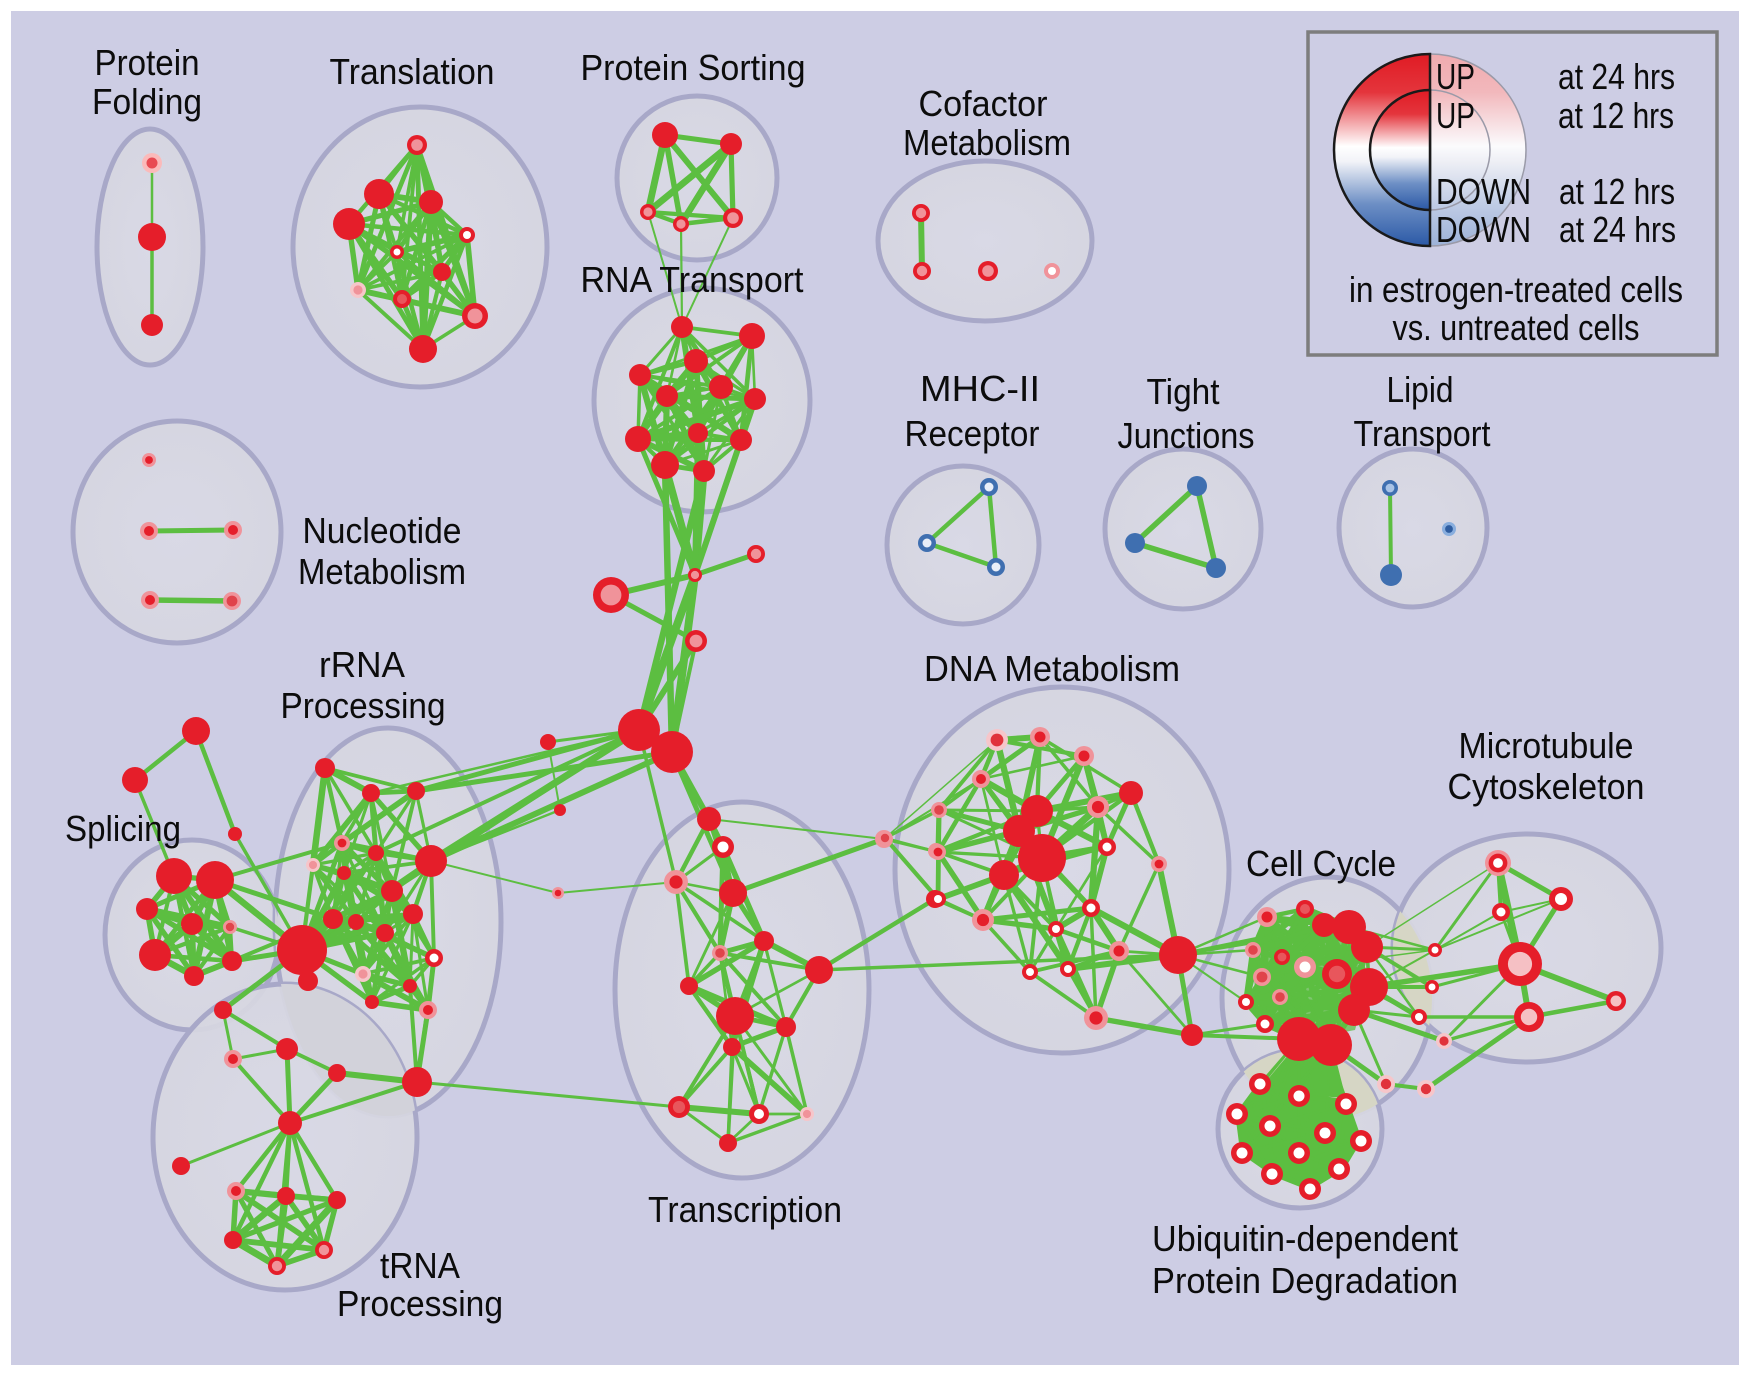 This screenshot has width=1750, height=1381. Describe the element at coordinates (412, 71) in the screenshot. I see `svg-text: Translation` at that location.